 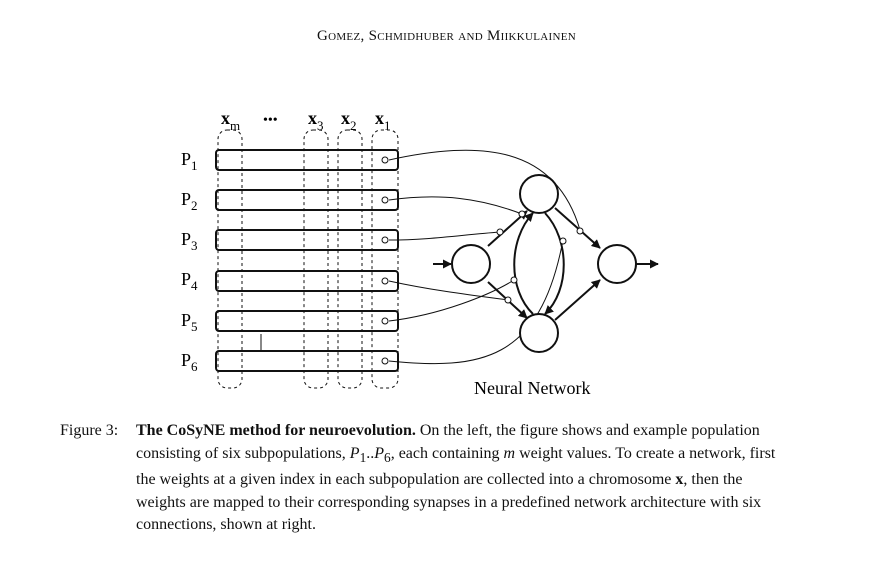 What do you see at coordinates (508, 300) in the screenshot?
I see `synapse-tap-input-bottom` at bounding box center [508, 300].